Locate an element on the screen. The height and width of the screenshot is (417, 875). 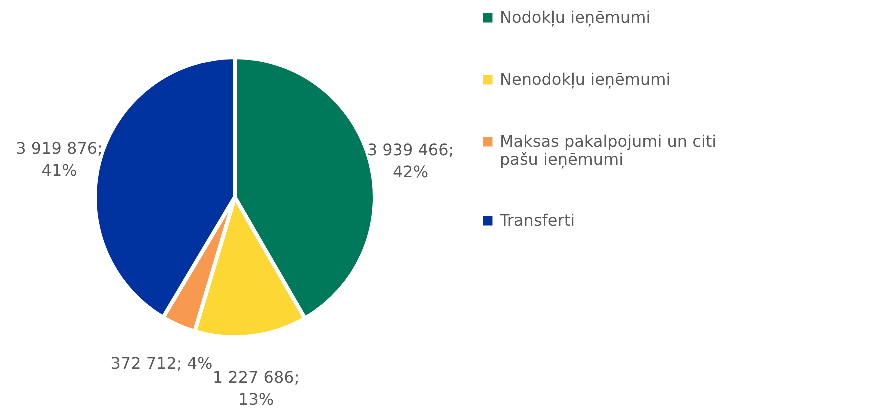
legend-label: Transferti is located at coordinates (537, 220).